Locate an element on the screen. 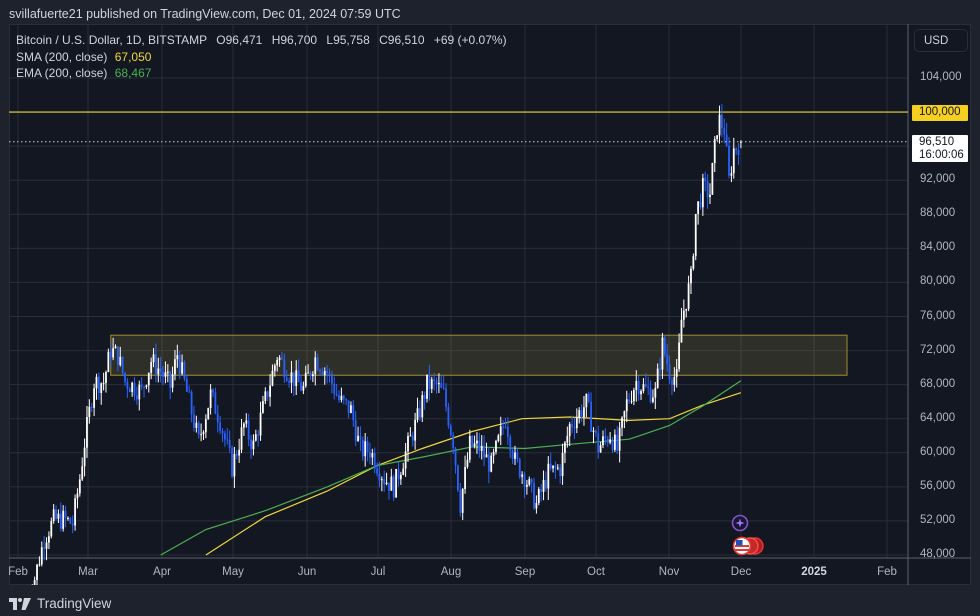 This screenshot has width=980, height=616. ohlc-open: O96,471 is located at coordinates (239, 40).